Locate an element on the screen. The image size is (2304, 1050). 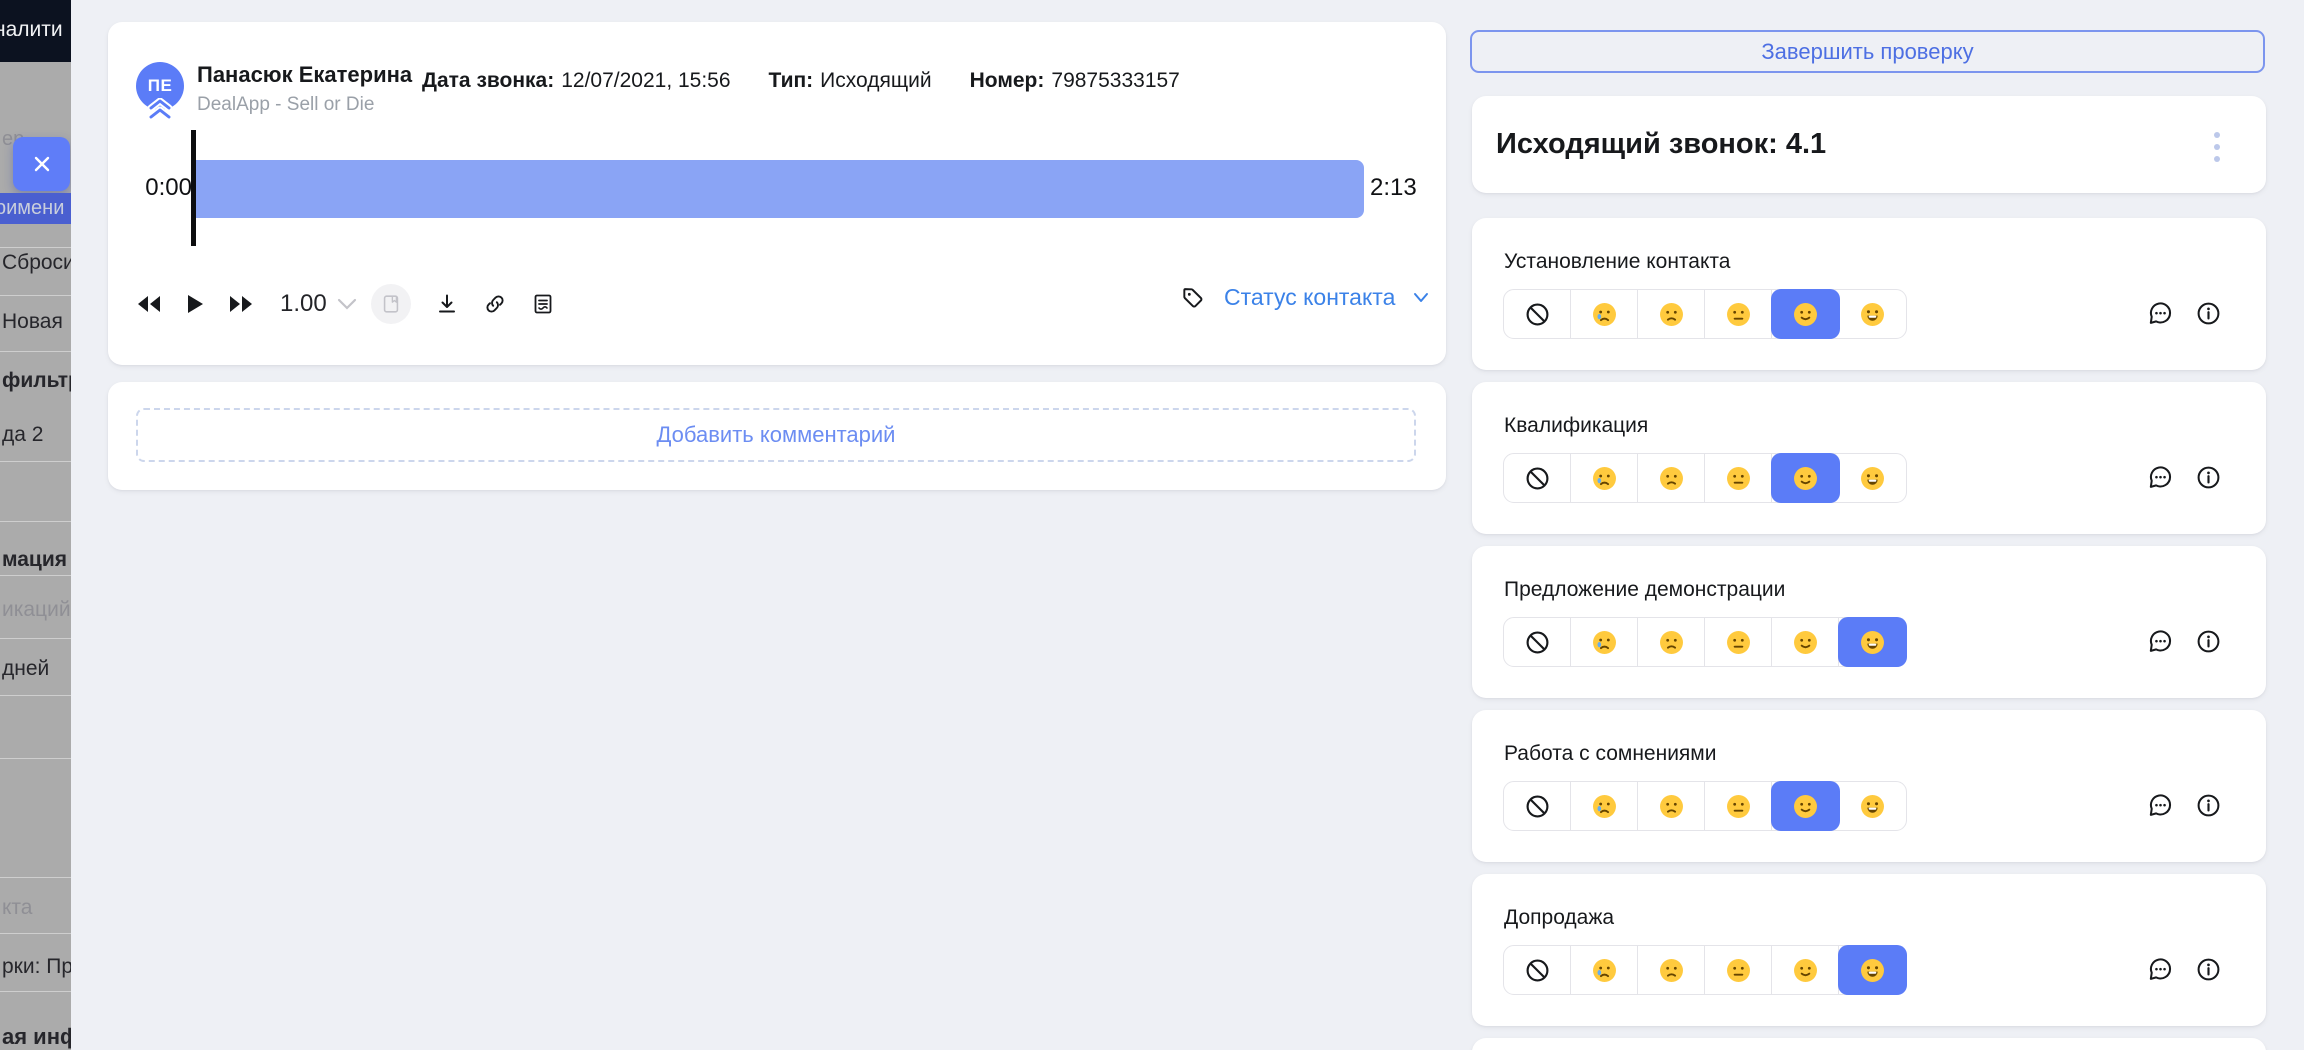
finish-review-button: Завершить проверку is located at coordinates (1867, 51).